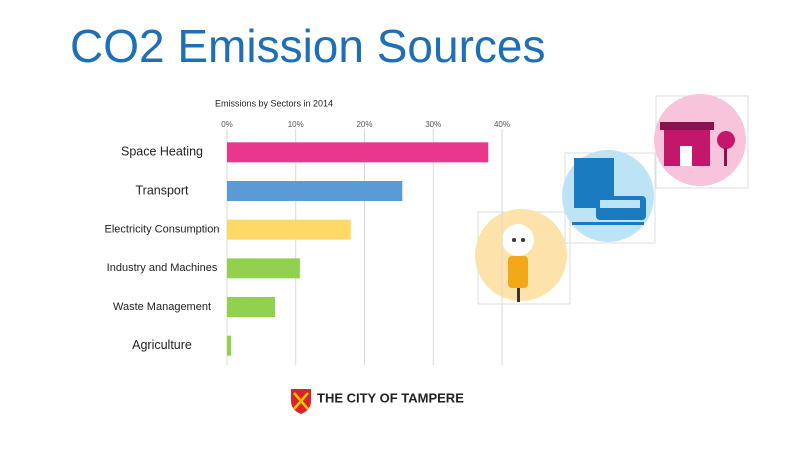 The image size is (800, 450). Describe the element at coordinates (518, 295) in the screenshot. I see `plug-cord` at that location.